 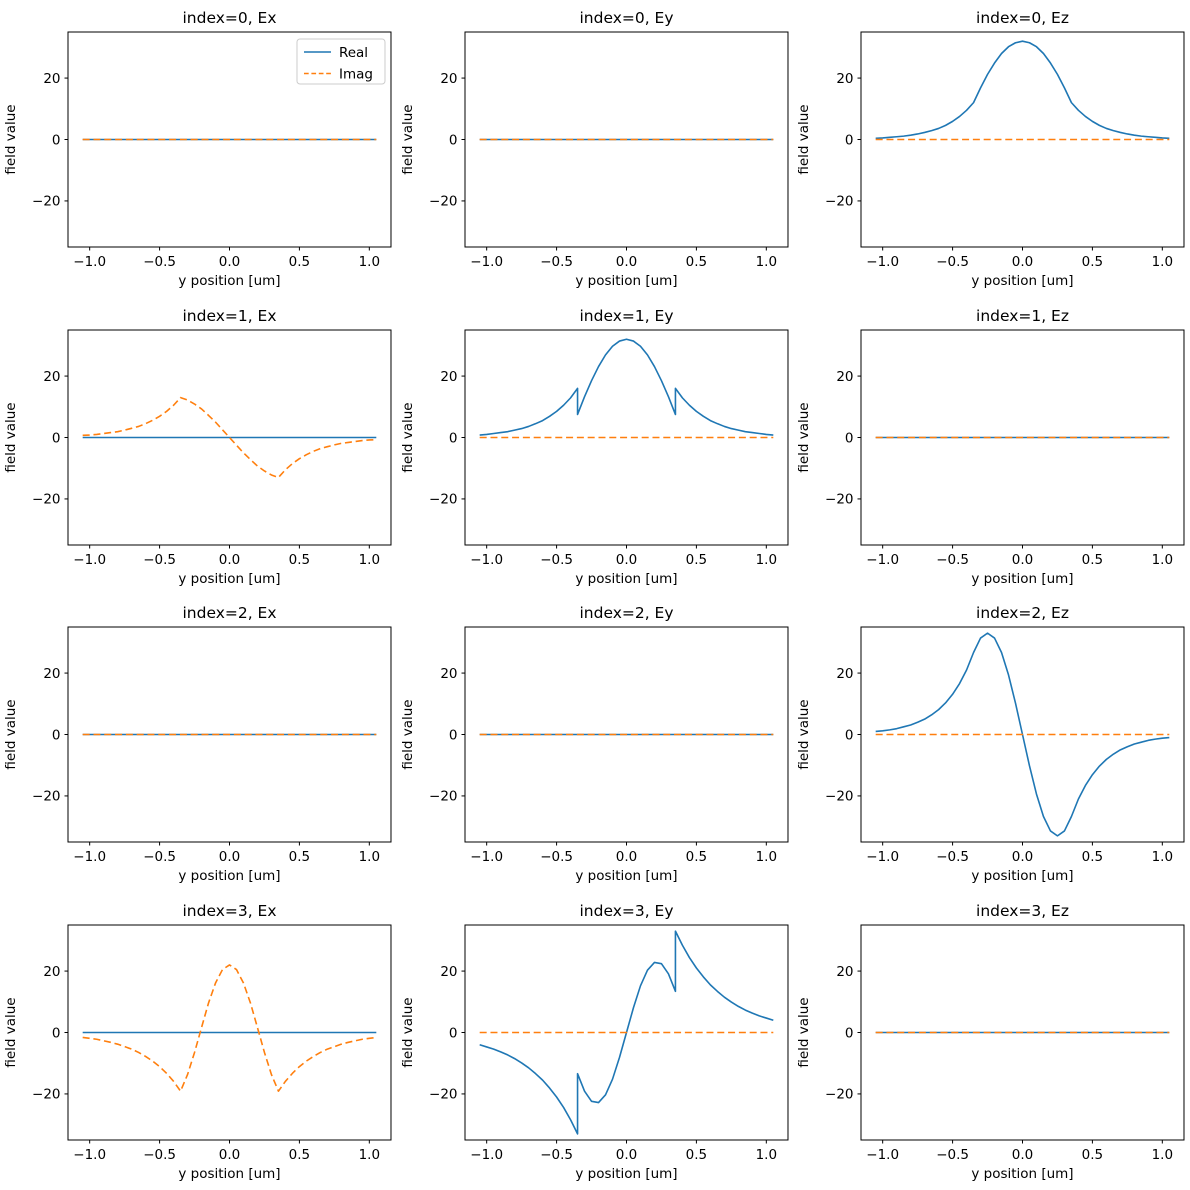 What do you see at coordinates (353, 53) in the screenshot?
I see `legend-real-label: Real` at bounding box center [353, 53].